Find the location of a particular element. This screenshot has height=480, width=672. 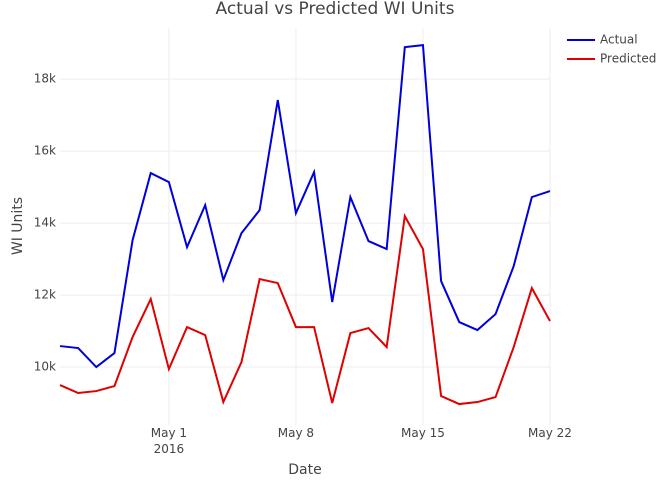

x-axis-label: Date is located at coordinates (304, 470).